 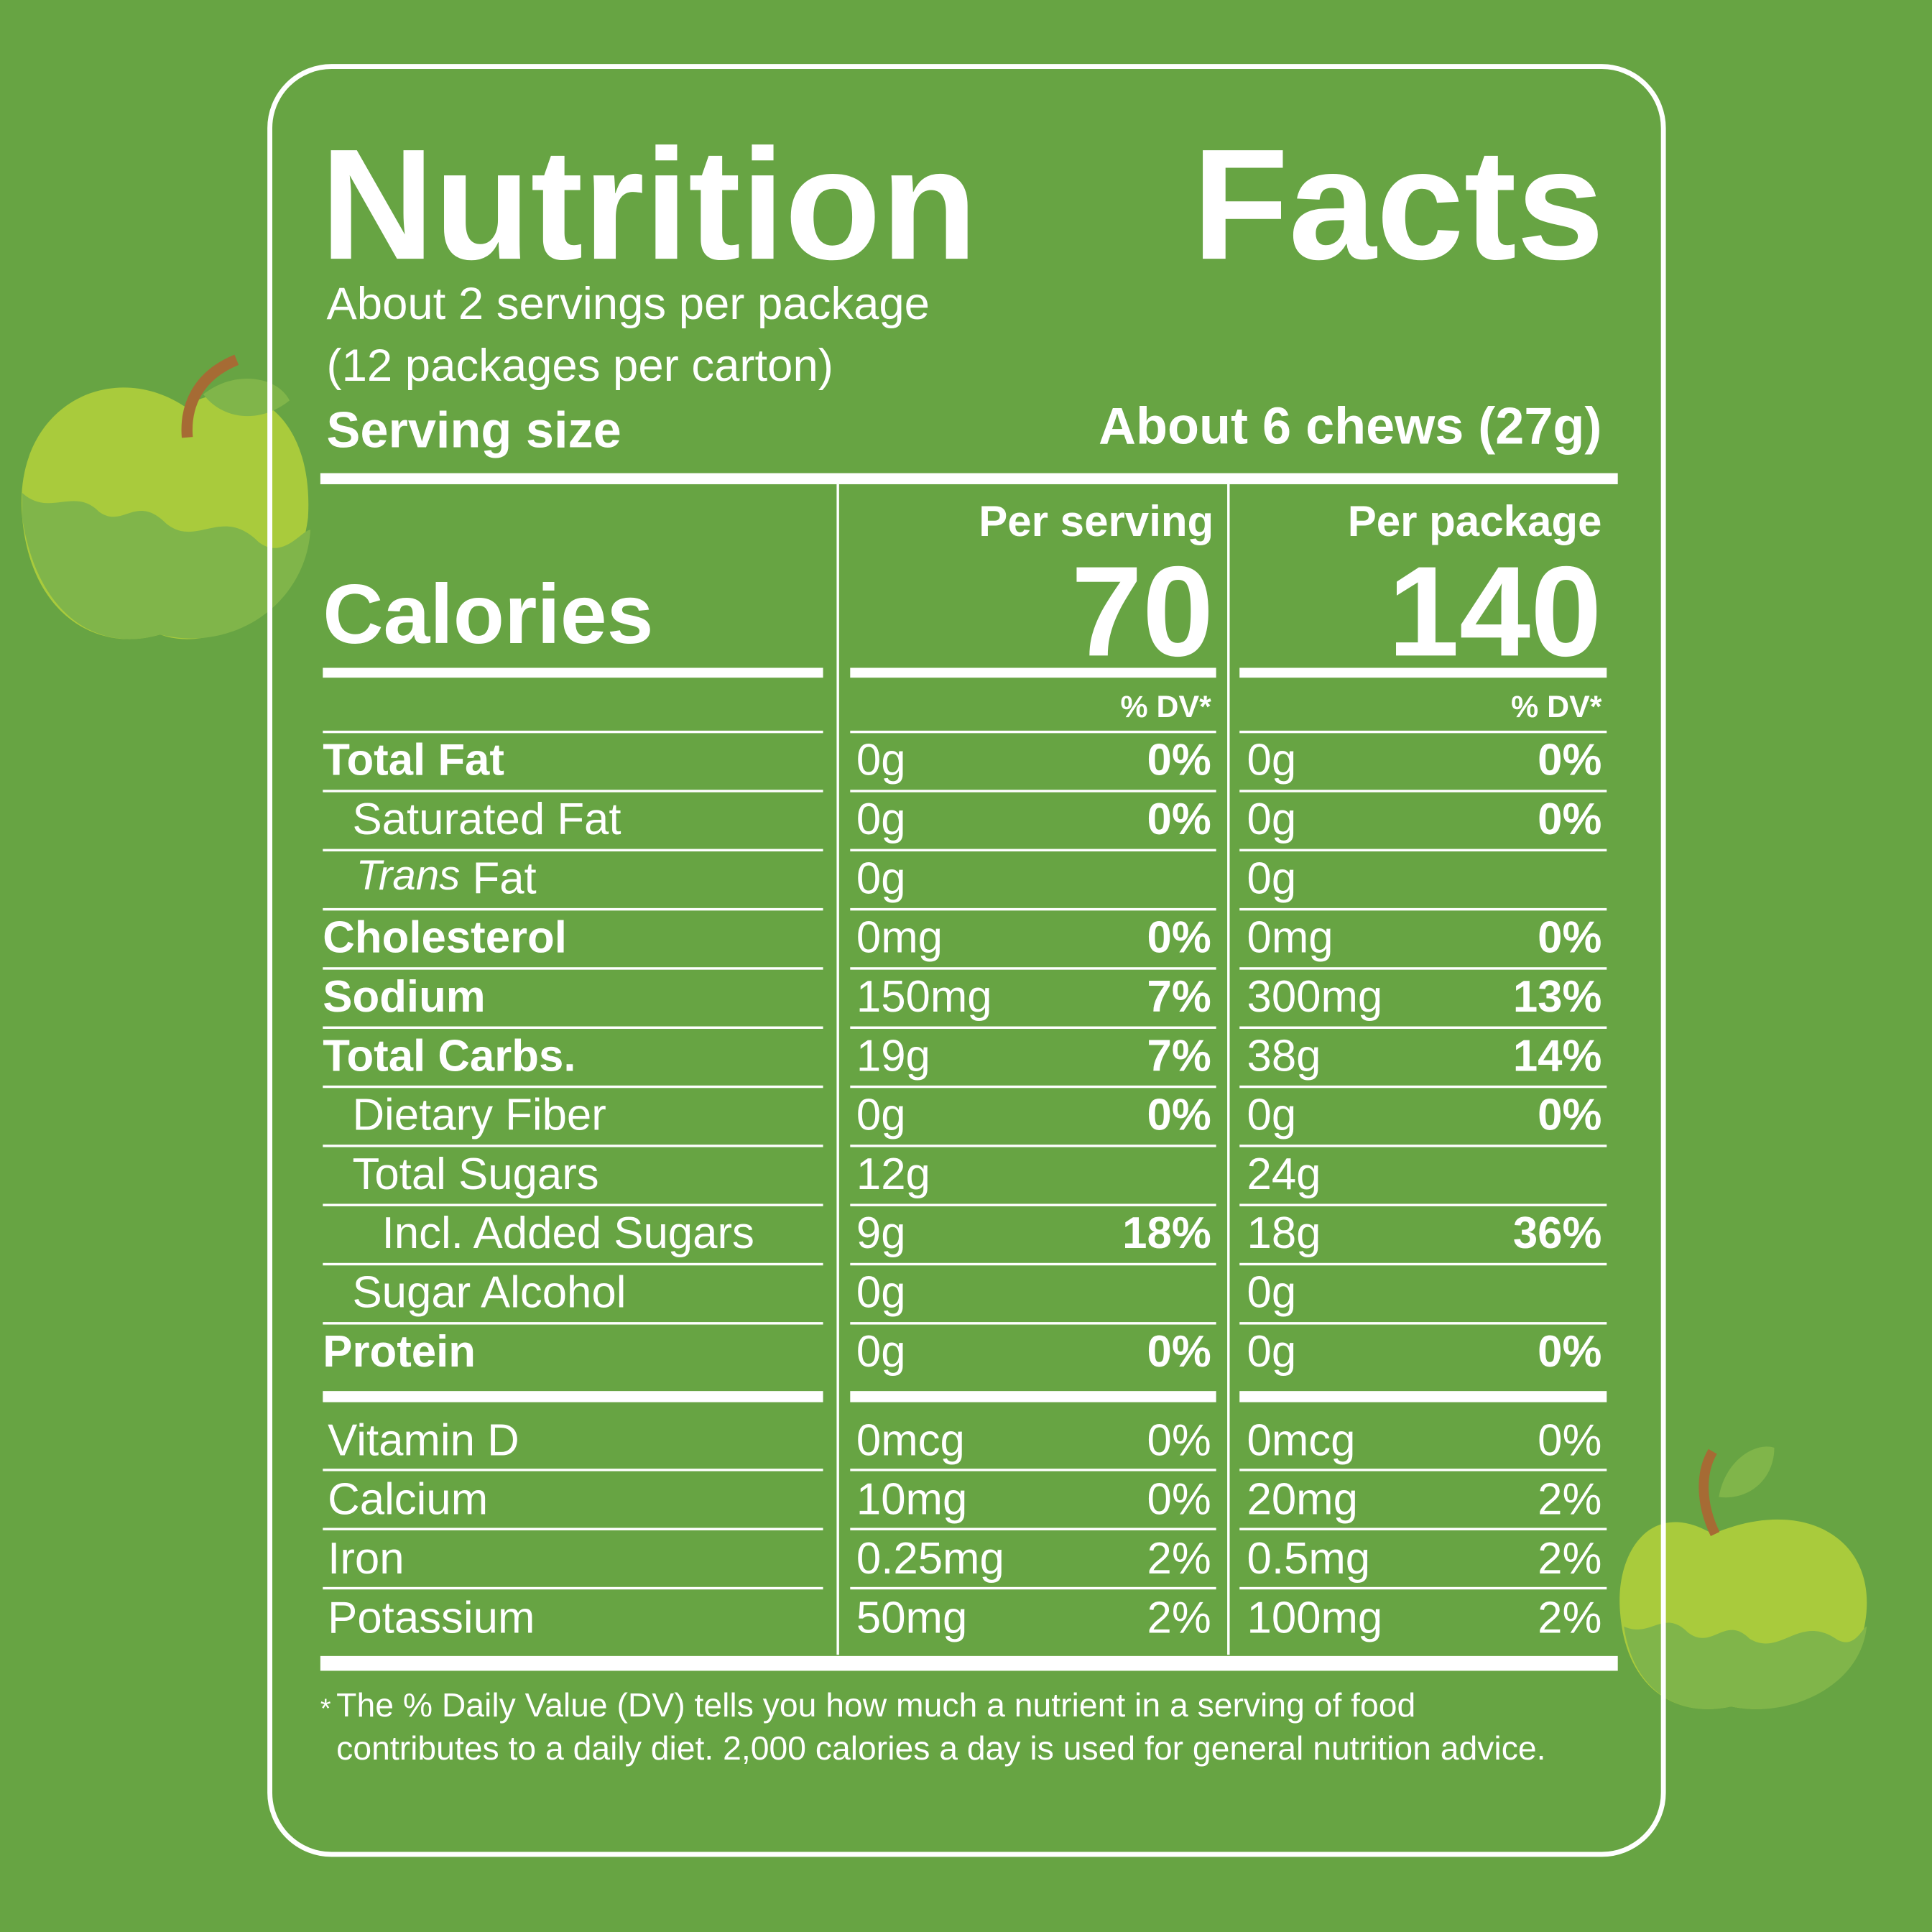 What do you see at coordinates (962, 205) in the screenshot?
I see `title: Nutrition Facts` at bounding box center [962, 205].